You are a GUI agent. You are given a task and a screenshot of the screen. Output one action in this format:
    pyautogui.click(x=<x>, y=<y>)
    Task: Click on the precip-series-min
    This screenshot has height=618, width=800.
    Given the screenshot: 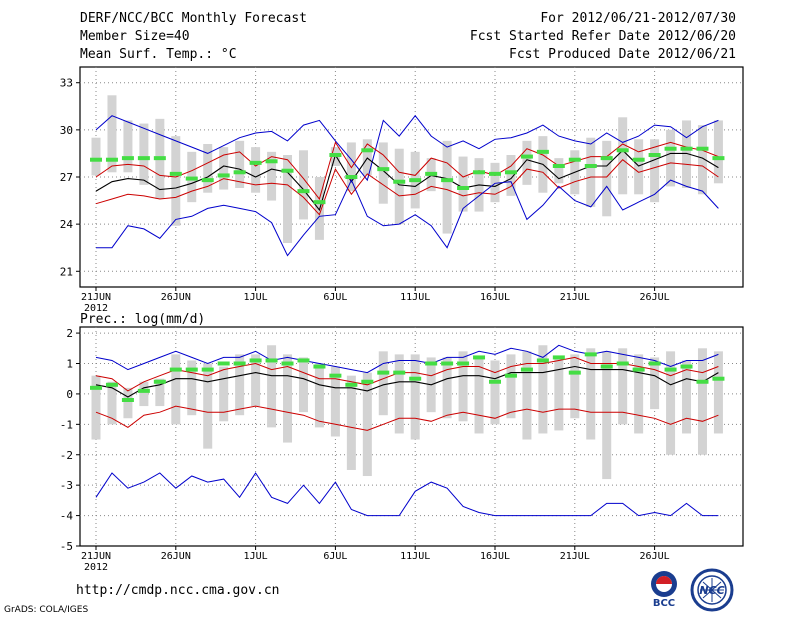 What is the action you would take?
    pyautogui.click(x=407, y=494)
    